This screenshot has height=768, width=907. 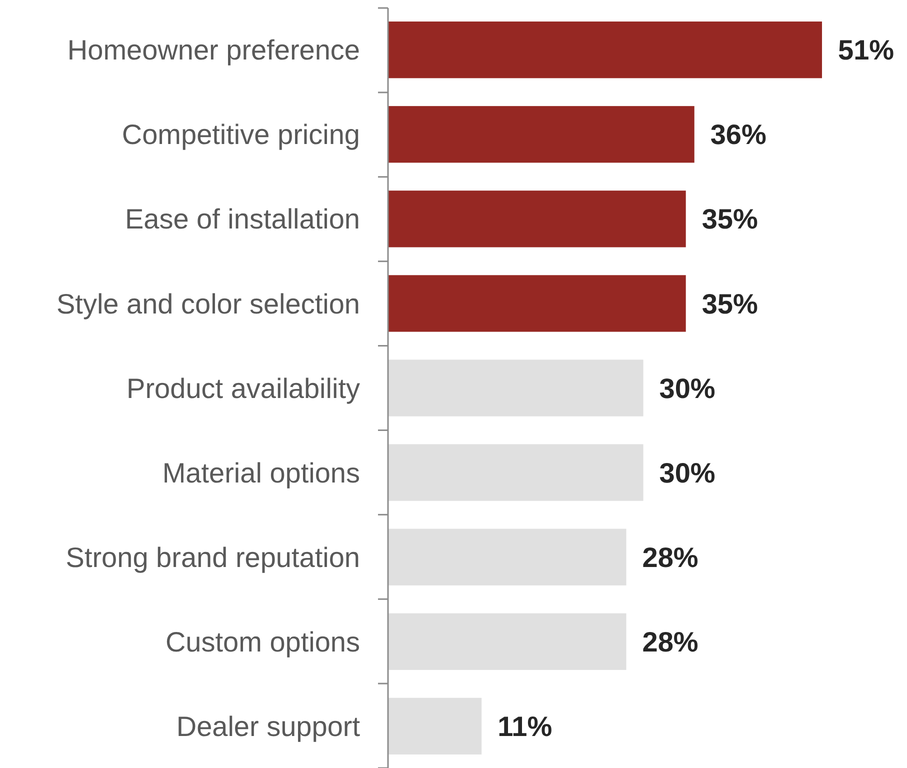 I want to click on y-tick-label: Product availability, so click(x=243, y=388).